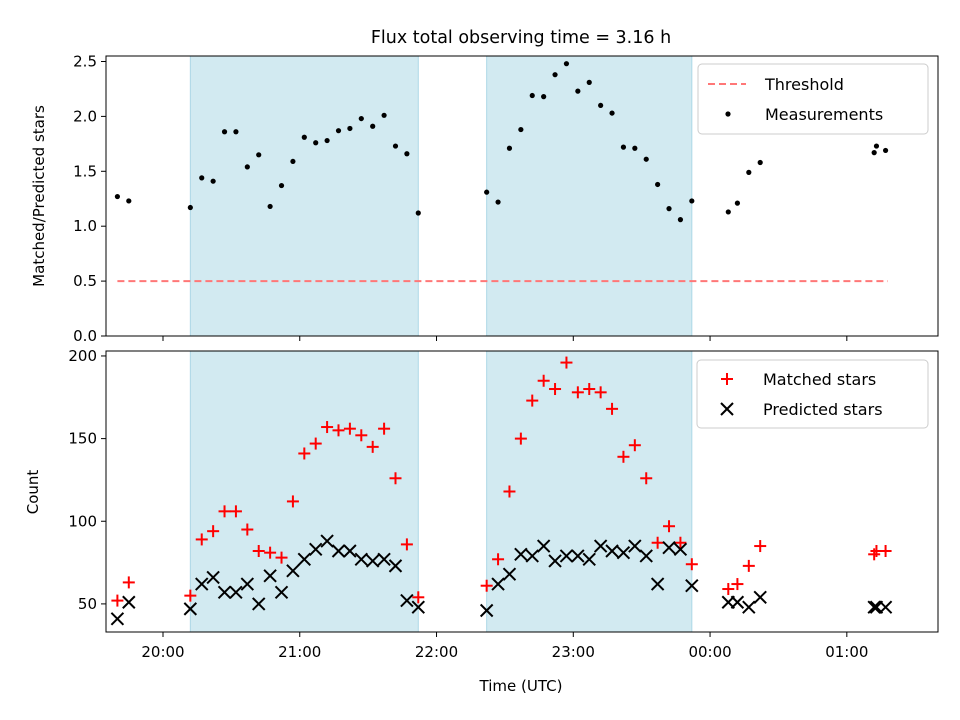 This screenshot has height=720, width=960. I want to click on bottom-y-ticks: 50 100 150 200, so click(87, 480).